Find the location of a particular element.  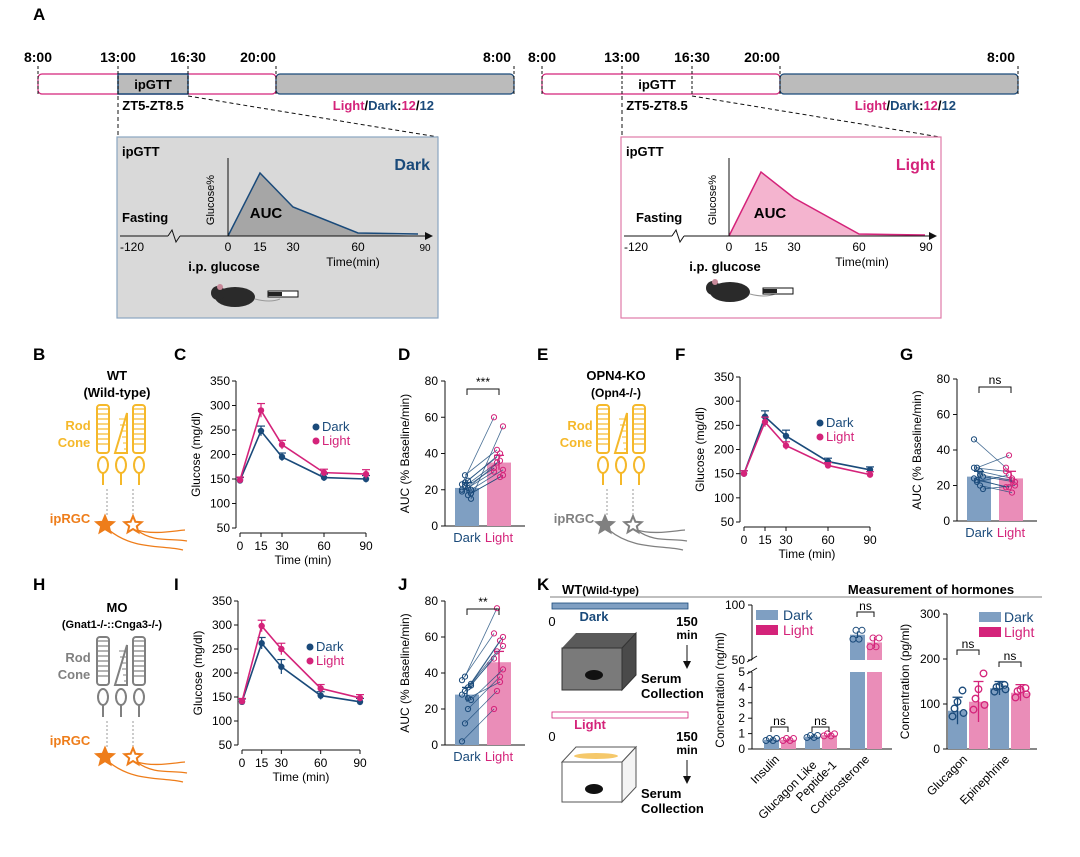

light-exposure-bar is located at coordinates (620, 715).